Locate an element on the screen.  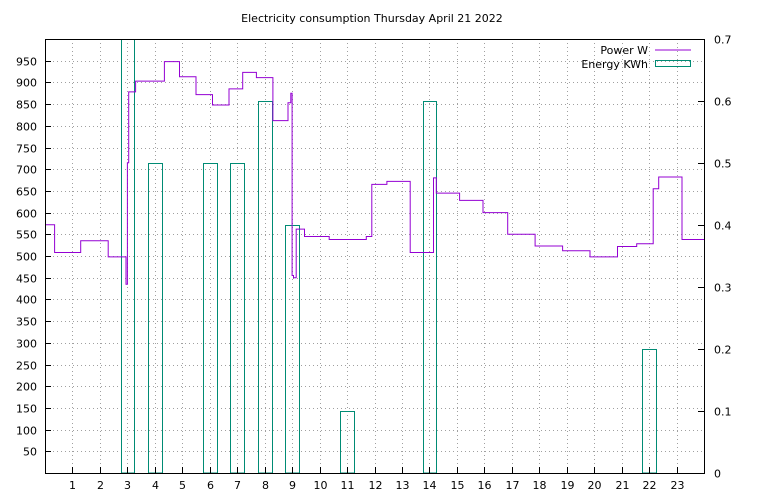
x-tick-label: 6 is located at coordinates (210, 485).